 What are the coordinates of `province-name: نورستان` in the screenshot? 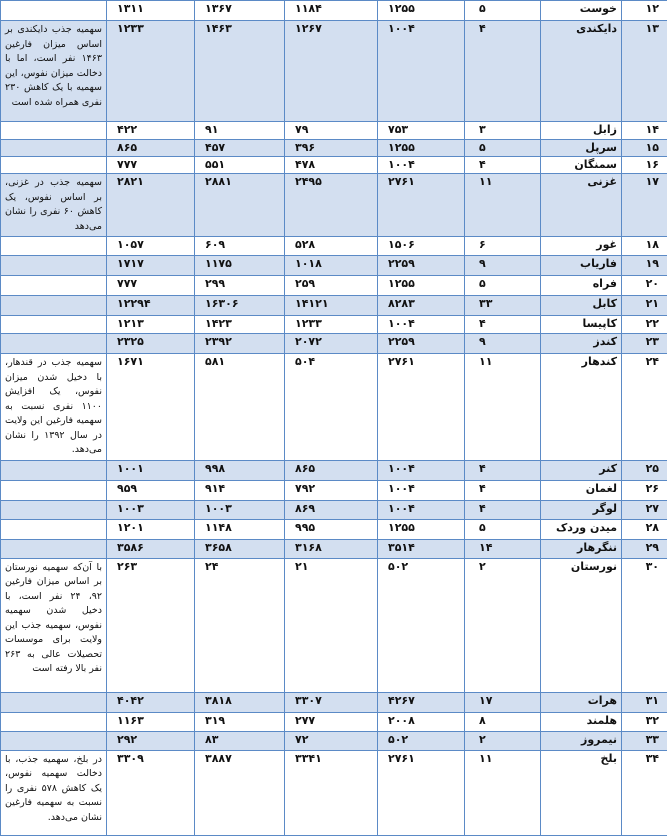 It's located at (581, 625).